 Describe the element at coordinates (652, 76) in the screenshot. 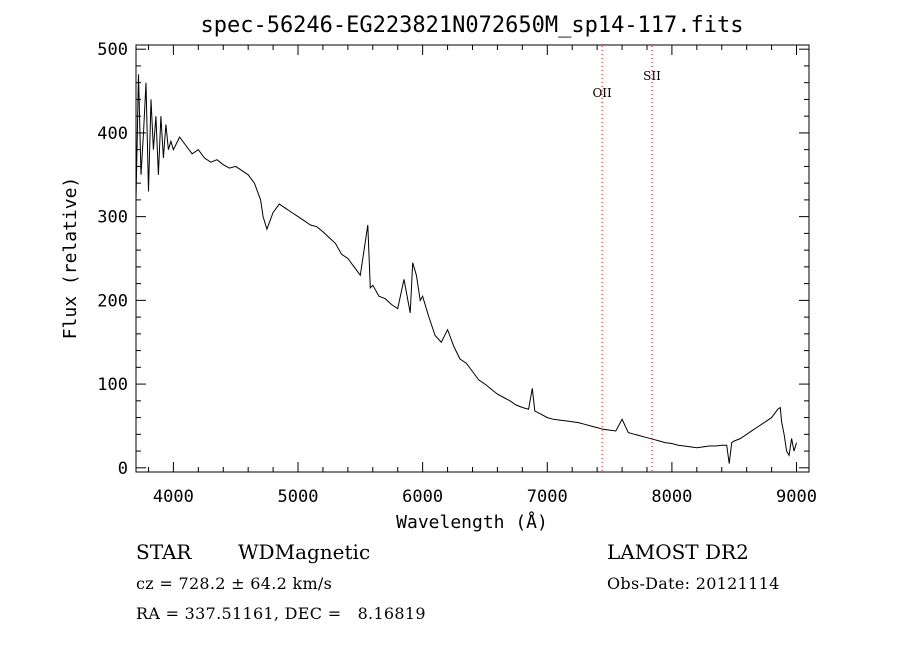

I see `emission-line-label: SII` at that location.